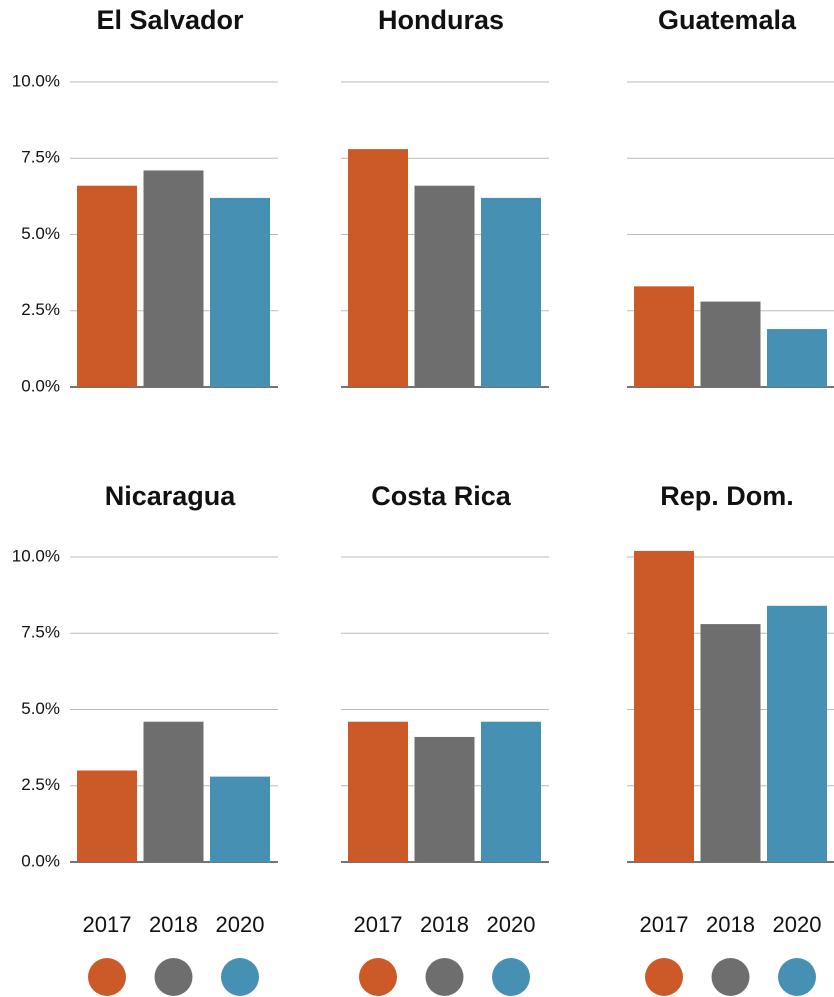 This screenshot has width=834, height=997. Describe the element at coordinates (441, 496) in the screenshot. I see `panel-title: Costa Rica` at that location.